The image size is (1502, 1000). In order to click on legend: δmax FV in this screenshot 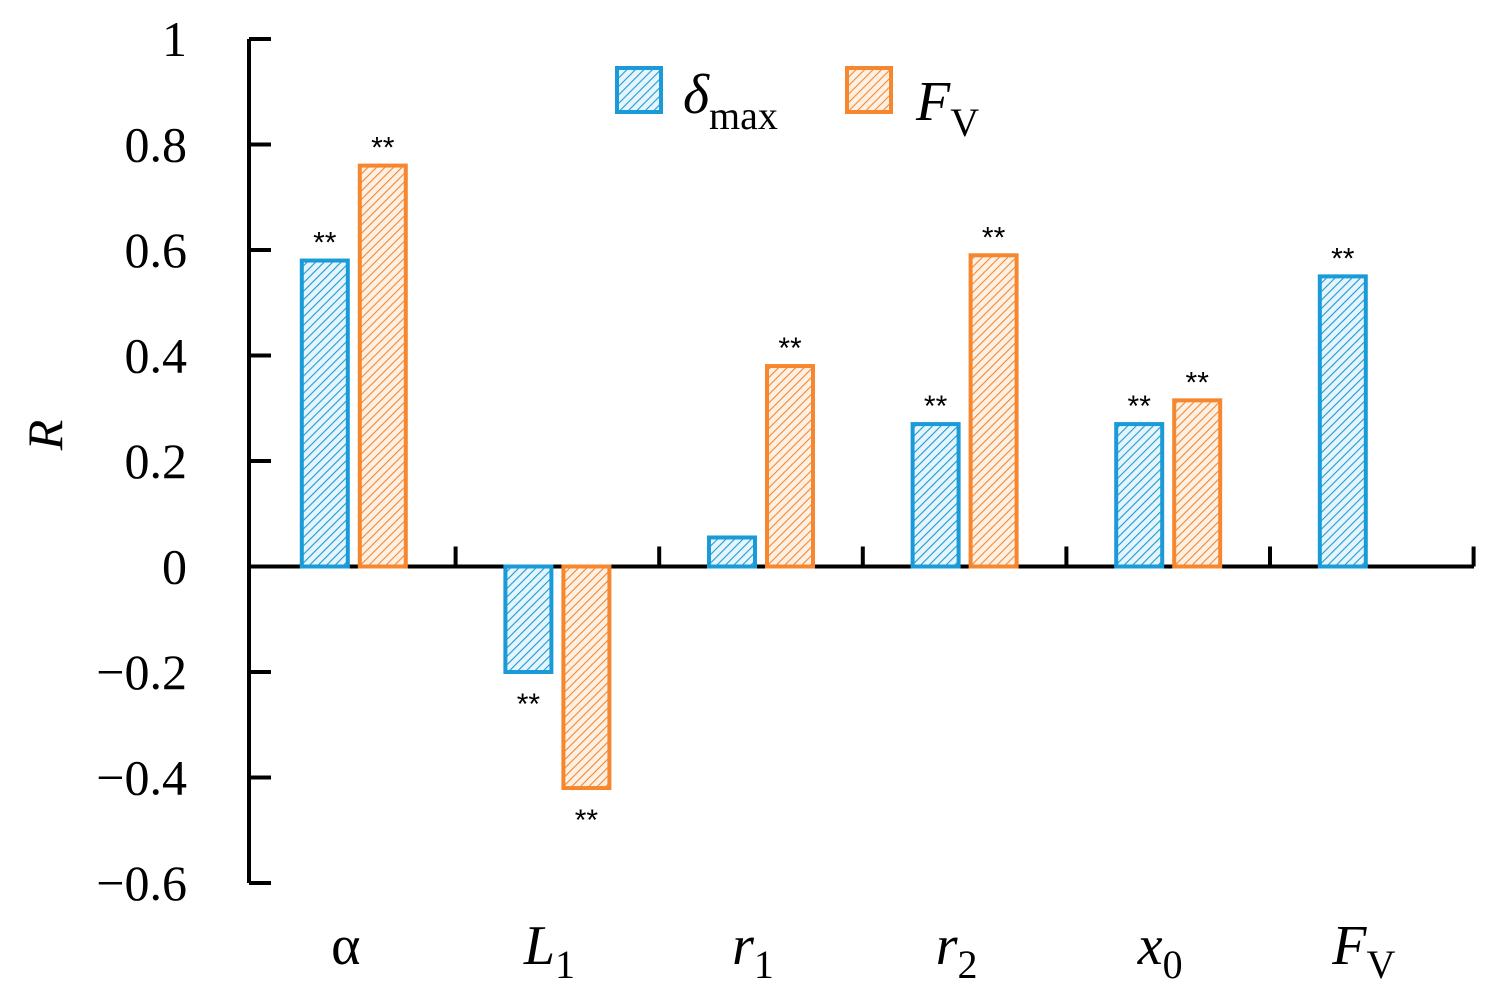, I will do `click(797, 104)`.